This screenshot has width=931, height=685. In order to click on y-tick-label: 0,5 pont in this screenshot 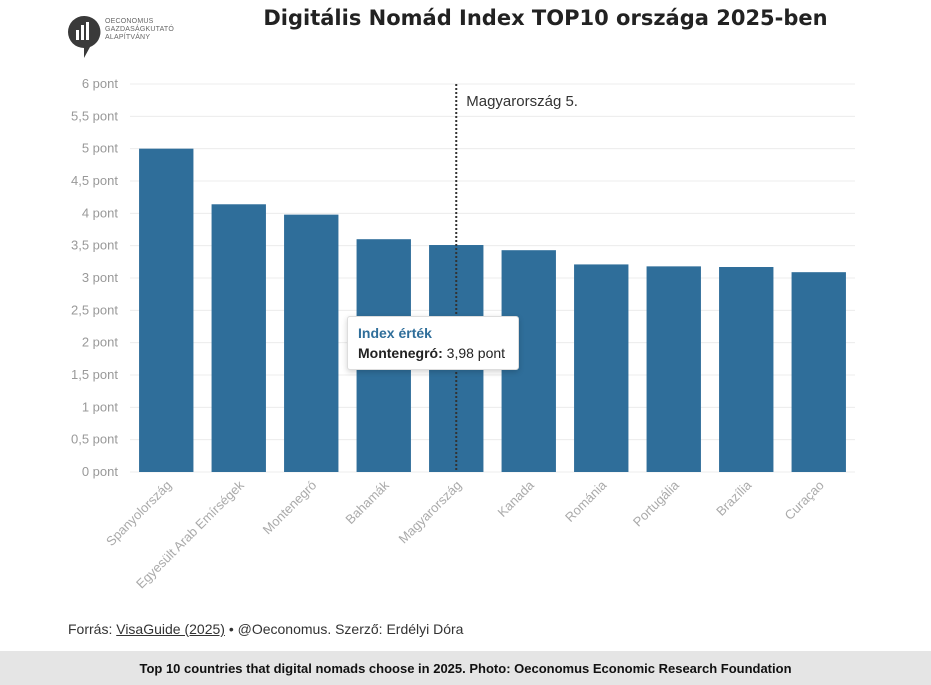, I will do `click(94, 439)`.